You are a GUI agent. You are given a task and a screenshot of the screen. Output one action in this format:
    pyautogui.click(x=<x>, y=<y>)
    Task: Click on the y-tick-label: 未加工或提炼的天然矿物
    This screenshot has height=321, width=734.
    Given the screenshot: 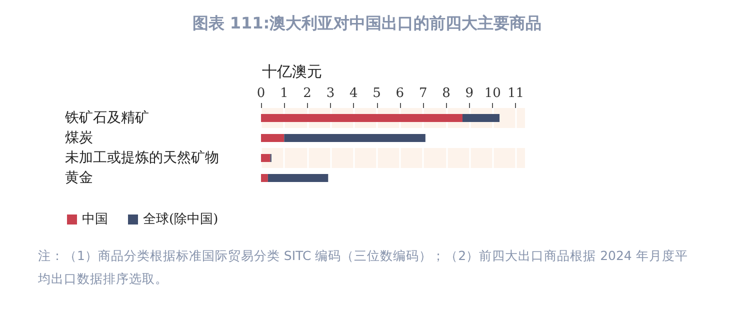 What is the action you would take?
    pyautogui.click(x=142, y=158)
    